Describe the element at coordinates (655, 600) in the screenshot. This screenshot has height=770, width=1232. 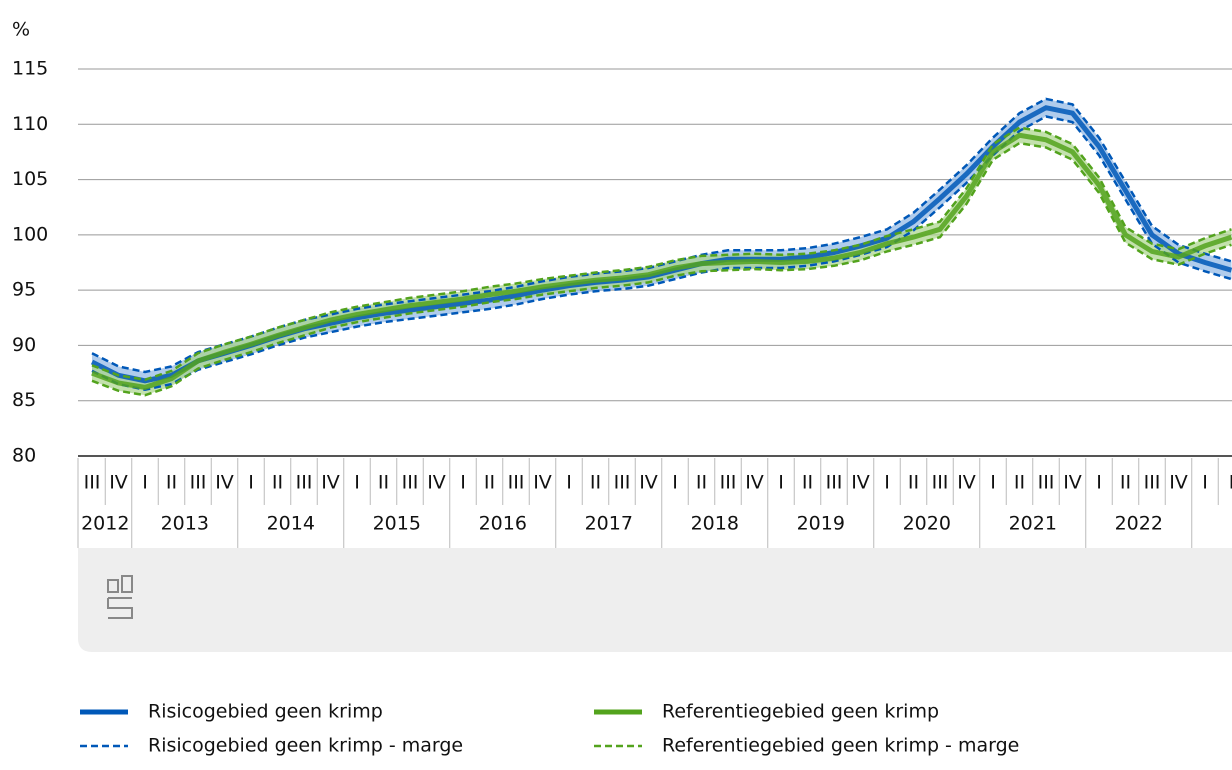
I see `footer-panel` at that location.